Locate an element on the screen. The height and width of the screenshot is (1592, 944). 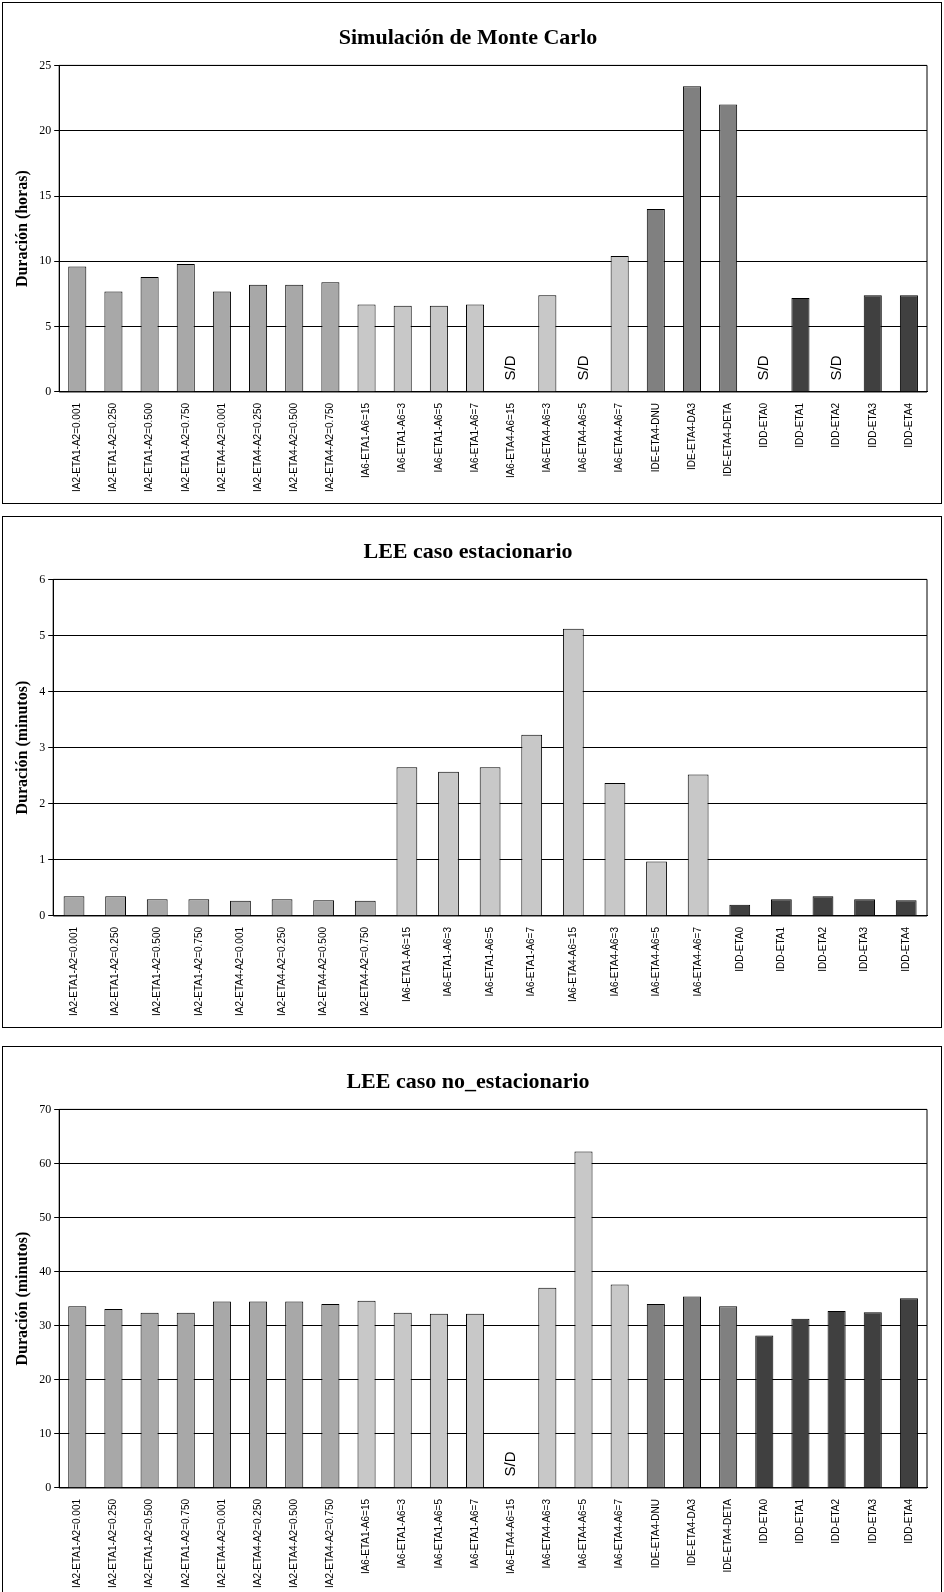
y-tick-label: 70 is located at coordinates (45, 1108).